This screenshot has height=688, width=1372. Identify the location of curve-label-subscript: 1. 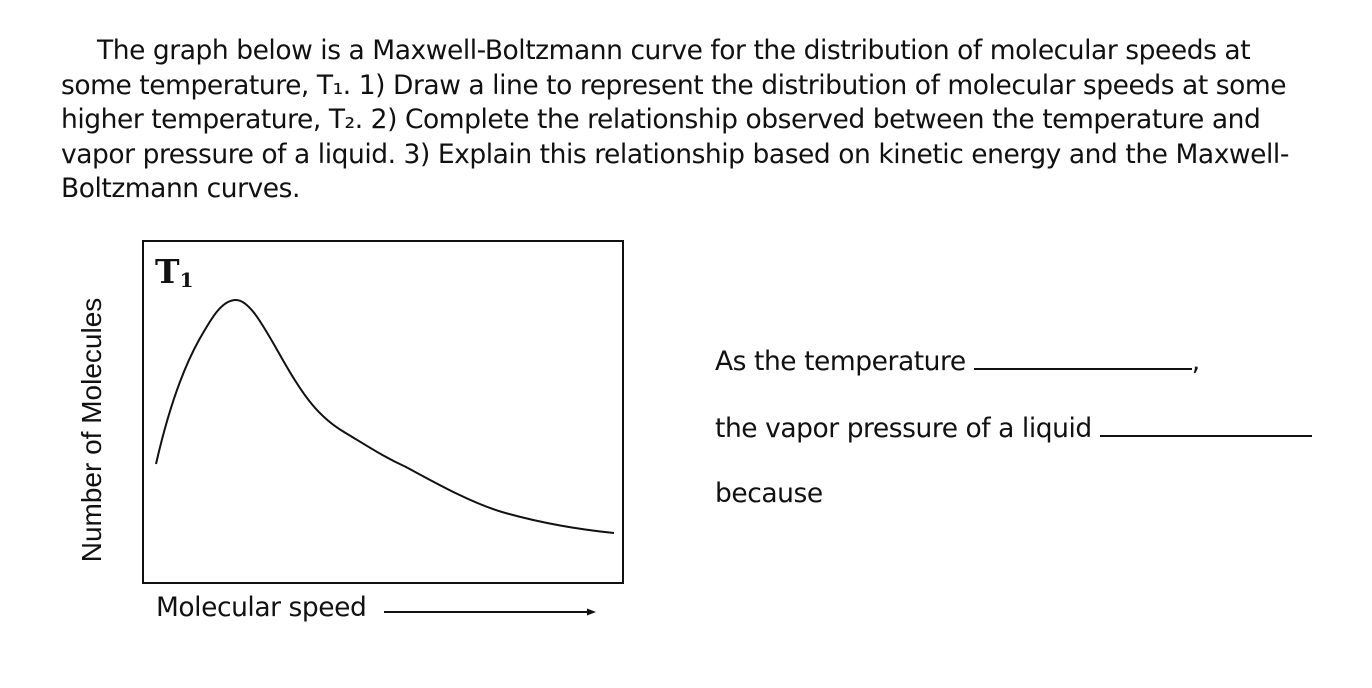
(186, 280).